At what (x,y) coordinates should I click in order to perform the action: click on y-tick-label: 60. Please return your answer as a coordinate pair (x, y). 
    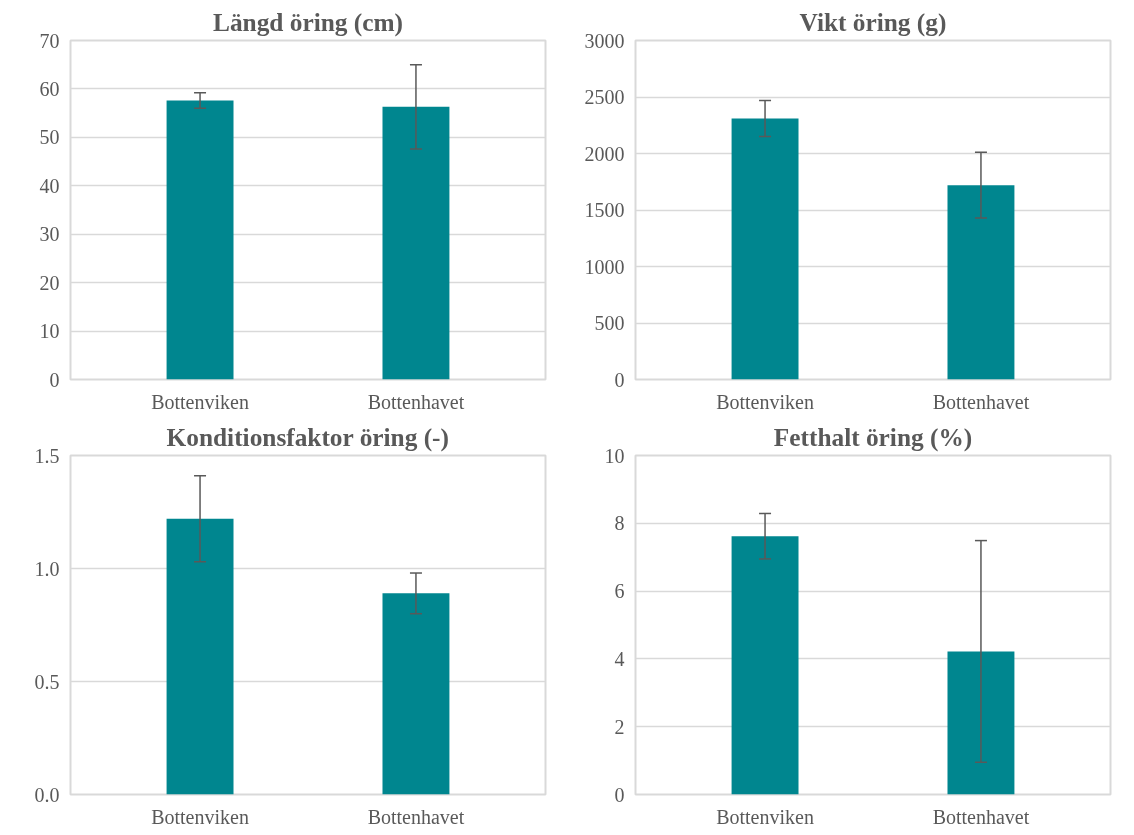
    Looking at the image, I should click on (49, 88).